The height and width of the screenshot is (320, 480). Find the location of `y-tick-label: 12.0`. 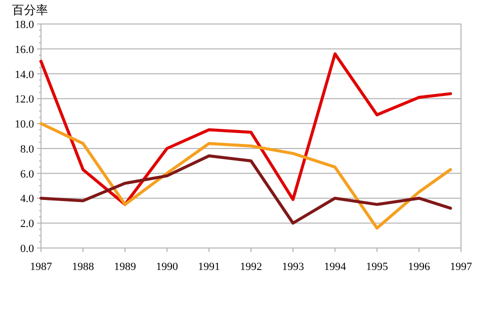

y-tick-label: 12.0 is located at coordinates (24, 100).